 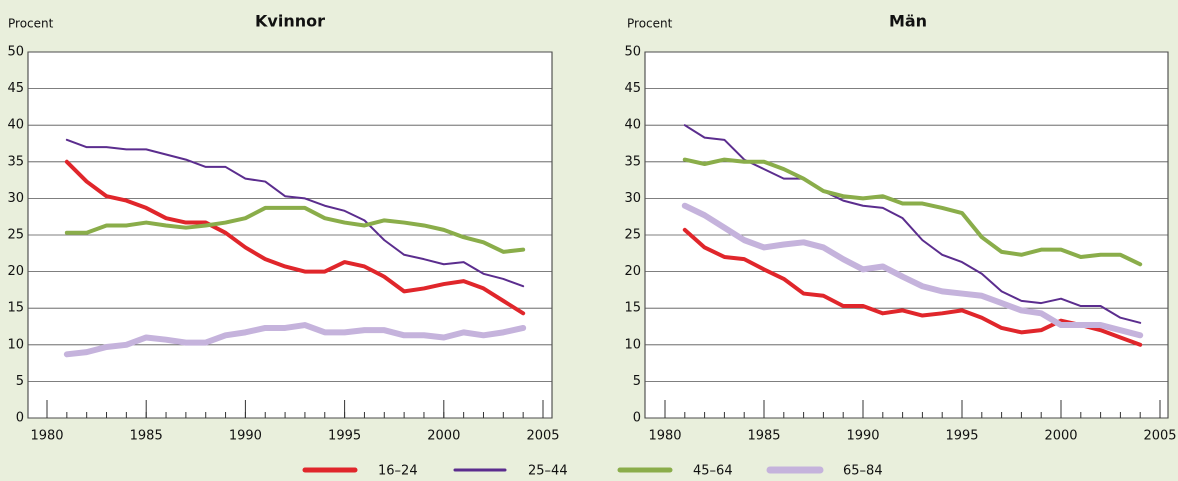 What do you see at coordinates (548, 471) in the screenshot?
I see `legend-label: 25–44` at bounding box center [548, 471].